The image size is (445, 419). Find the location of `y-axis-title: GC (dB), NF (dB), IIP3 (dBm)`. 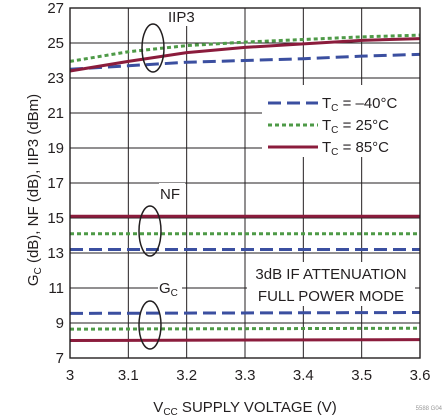

y-axis-title: GC (dB), NF (dB), IIP3 (dBm) is located at coordinates (34, 190).